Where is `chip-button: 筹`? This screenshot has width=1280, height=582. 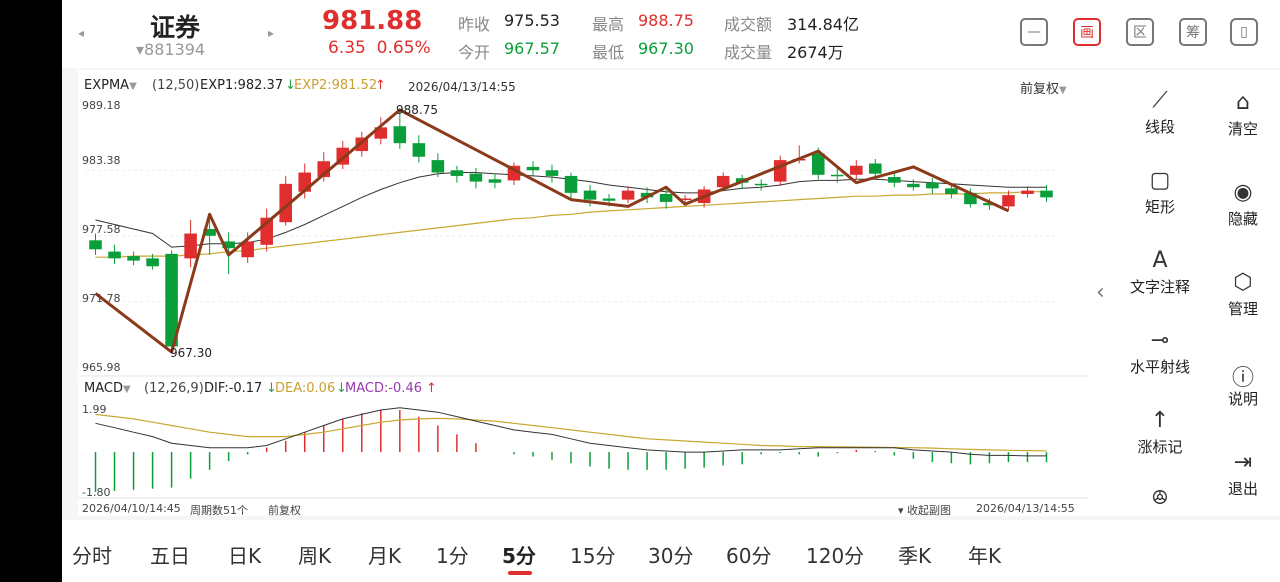 chip-button: 筹 is located at coordinates (1193, 32).